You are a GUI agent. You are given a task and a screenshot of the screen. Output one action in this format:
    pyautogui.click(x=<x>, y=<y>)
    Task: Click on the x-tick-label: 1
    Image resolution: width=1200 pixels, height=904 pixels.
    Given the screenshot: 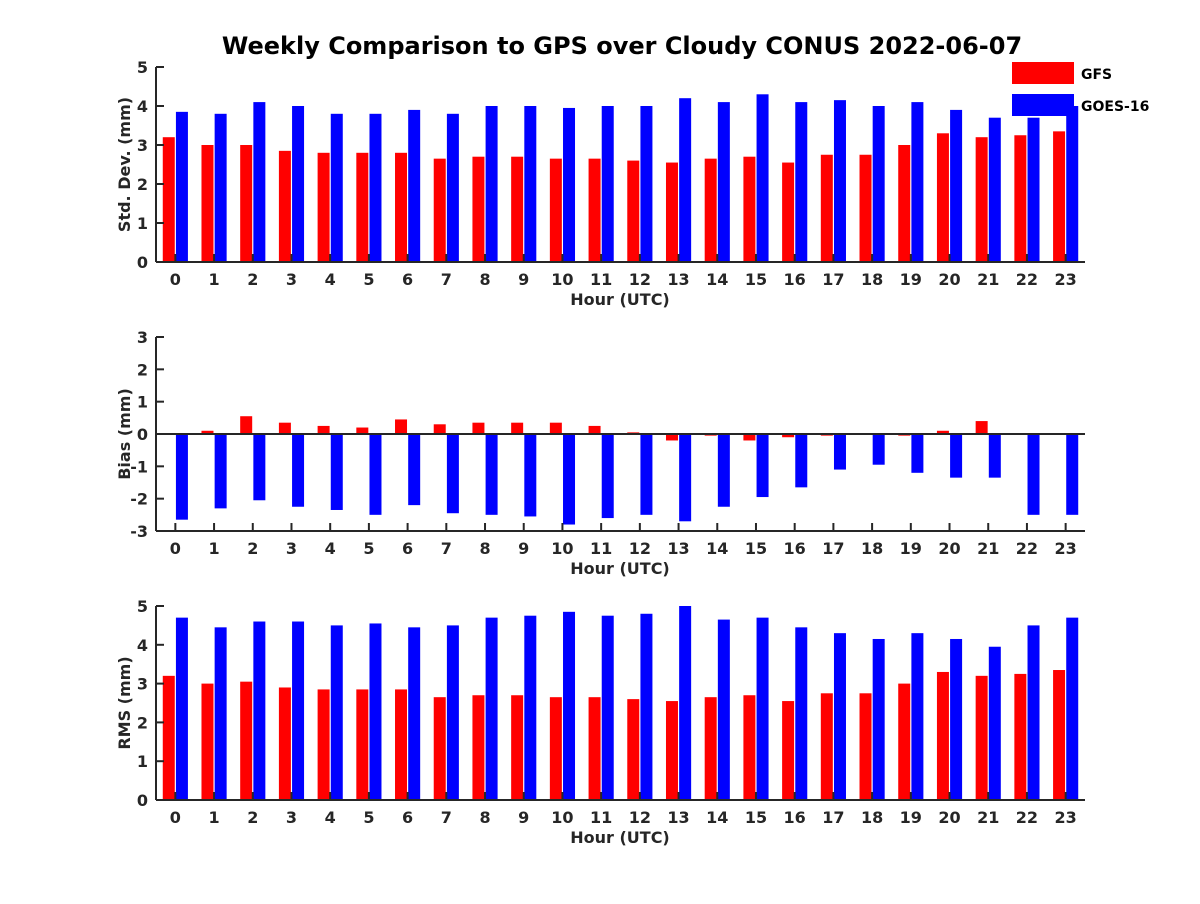 What is the action you would take?
    pyautogui.click(x=213, y=817)
    